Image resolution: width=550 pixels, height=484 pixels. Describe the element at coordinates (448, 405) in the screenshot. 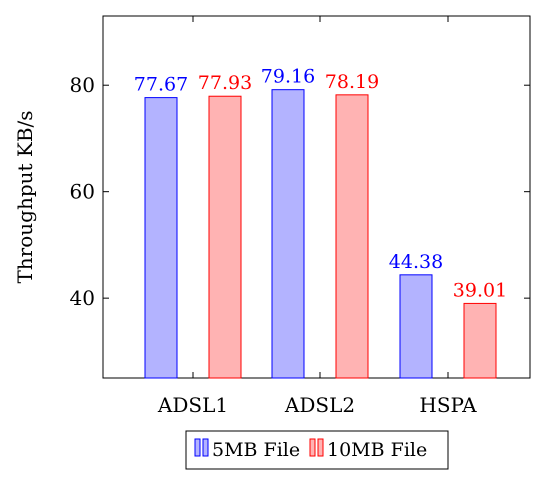

I see `x-tick-label-hspa: HSPA` at that location.